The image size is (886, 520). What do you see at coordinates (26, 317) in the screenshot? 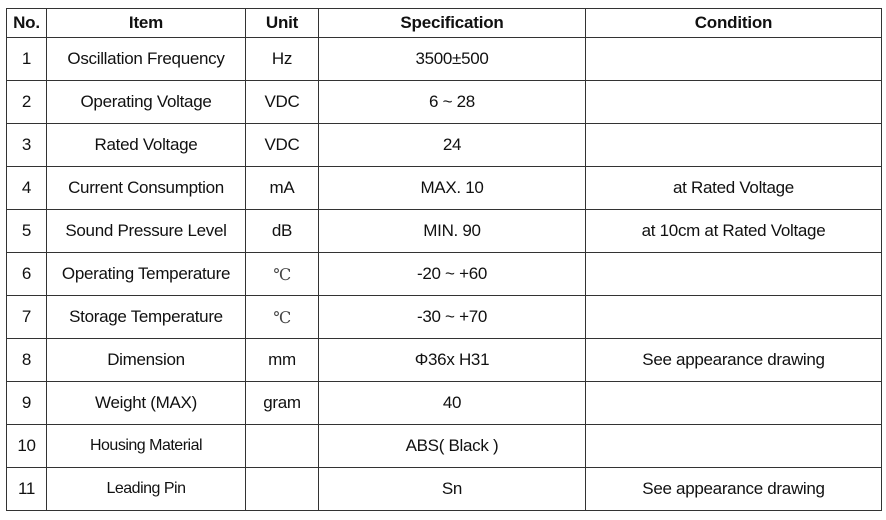
I see `cell-no: 7` at bounding box center [26, 317].